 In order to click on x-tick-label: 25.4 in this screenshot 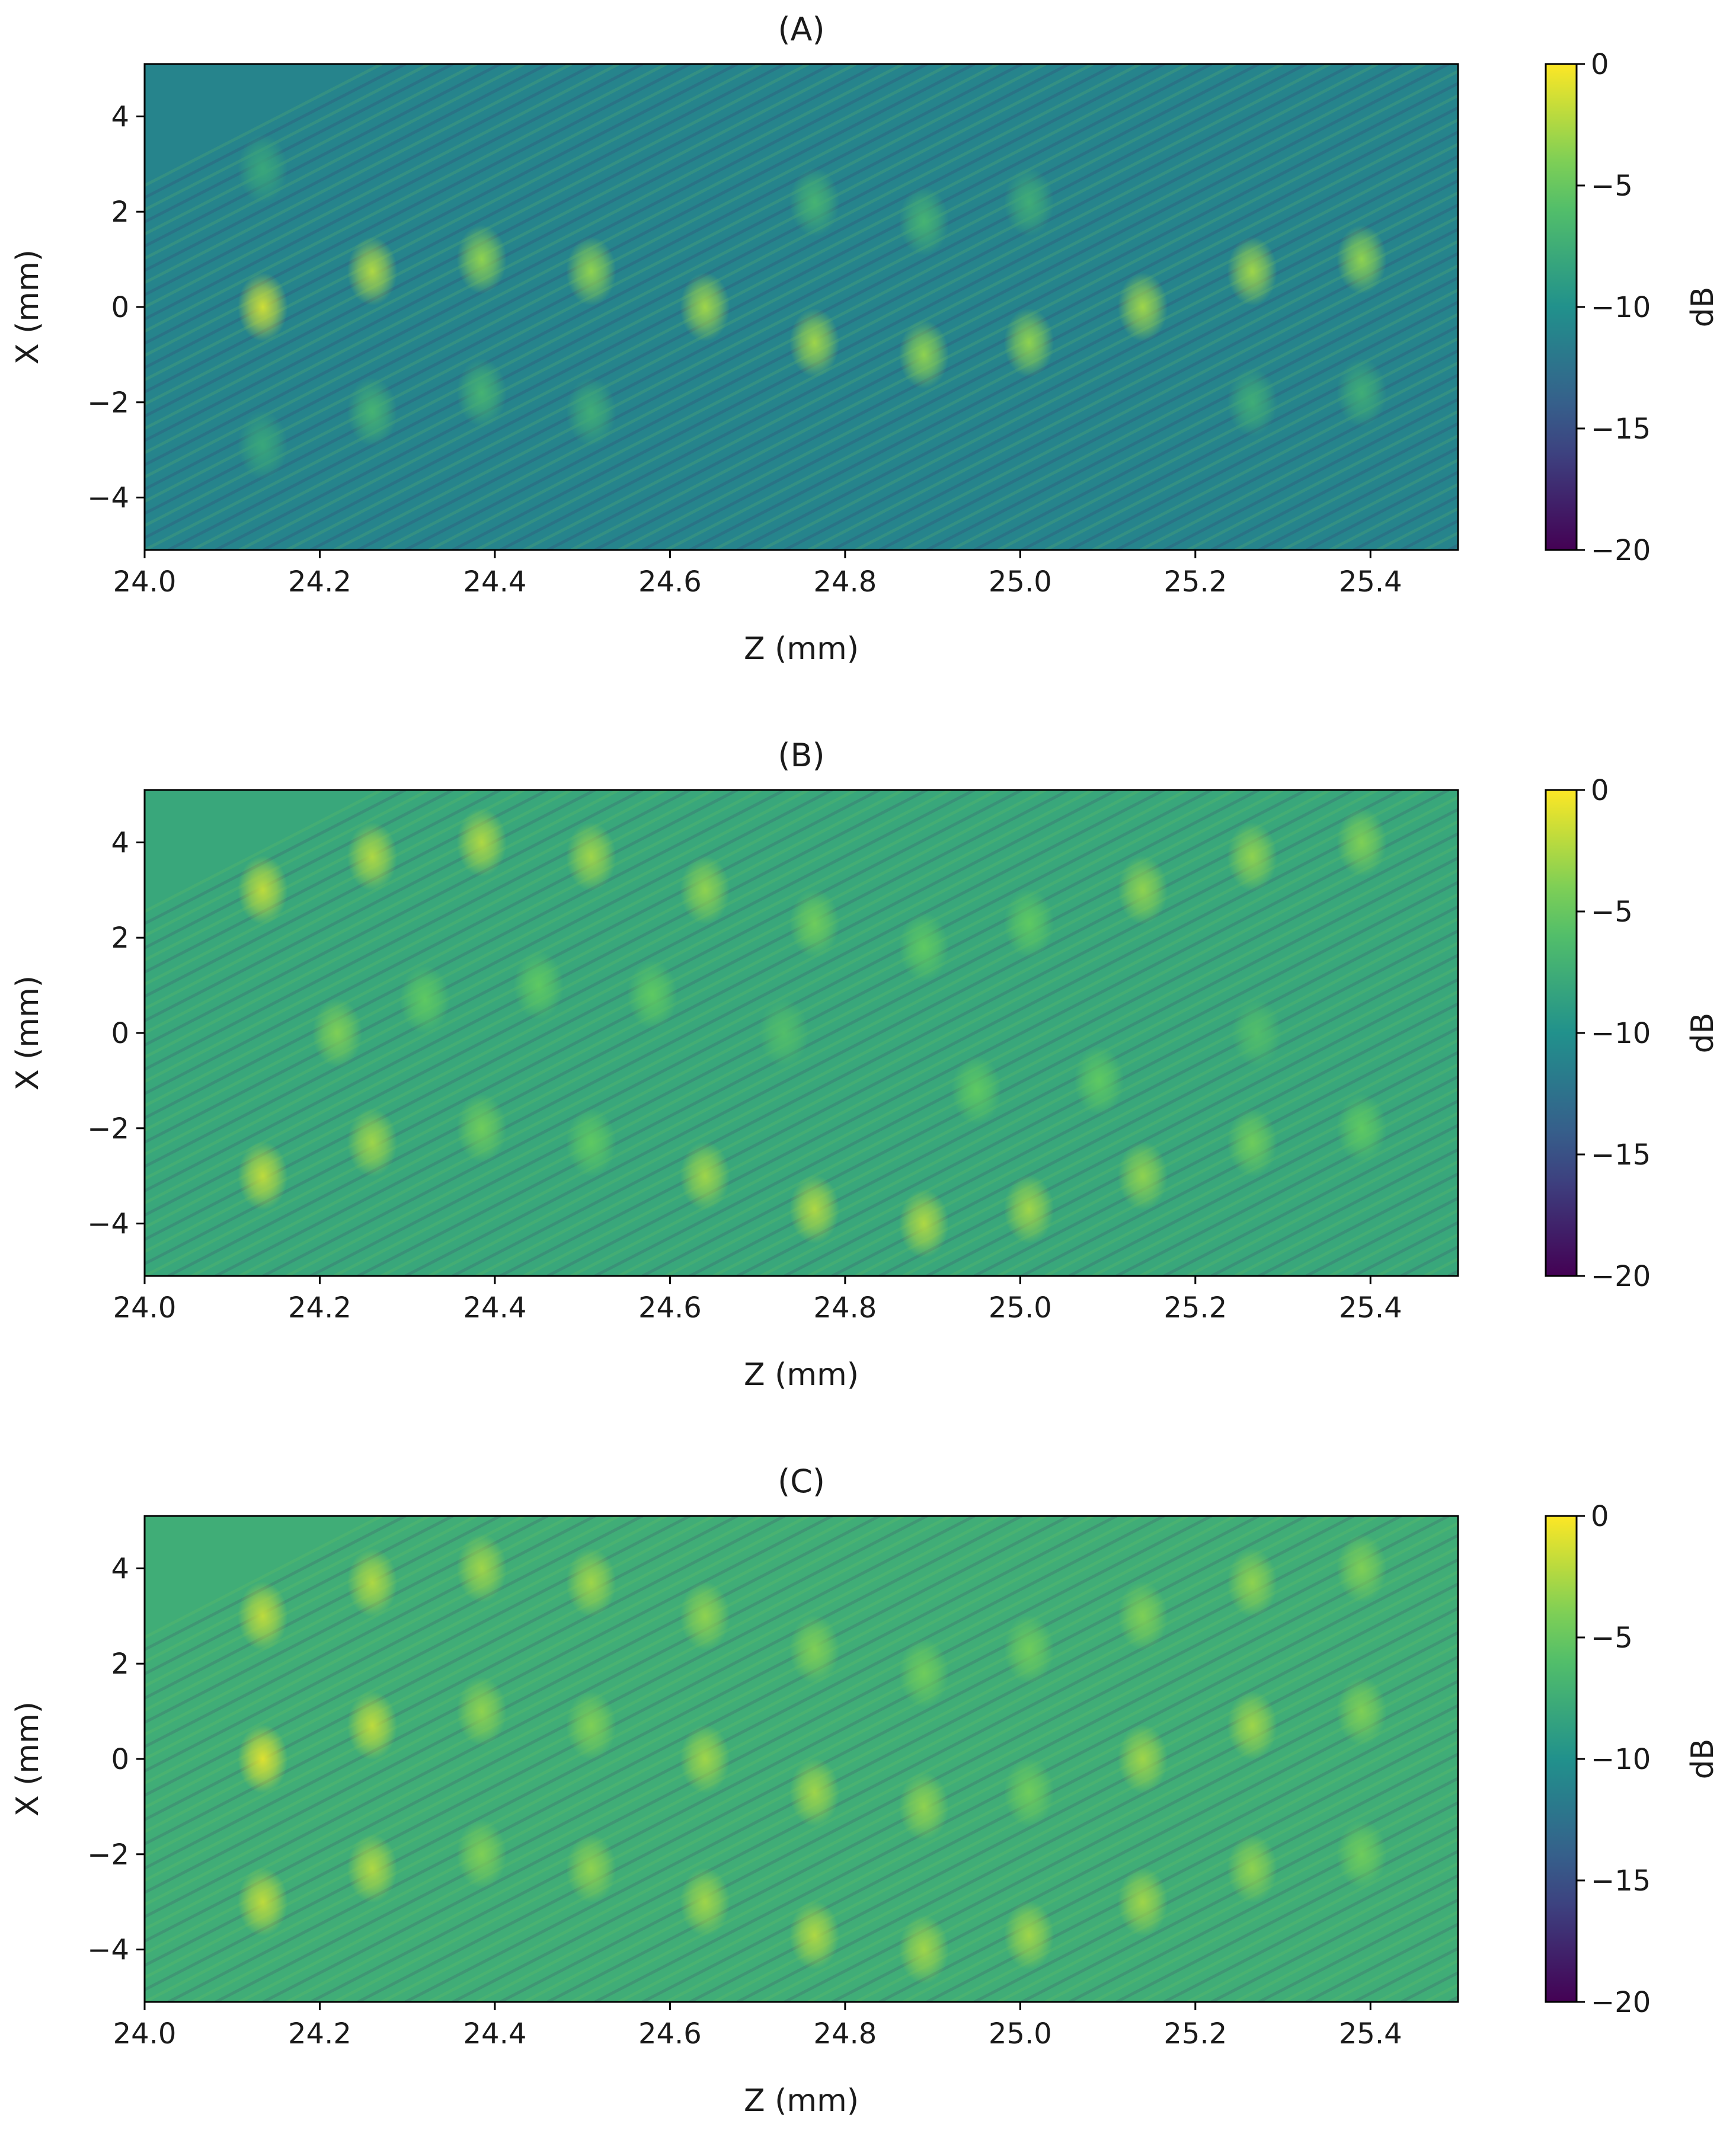, I will do `click(1370, 1308)`.